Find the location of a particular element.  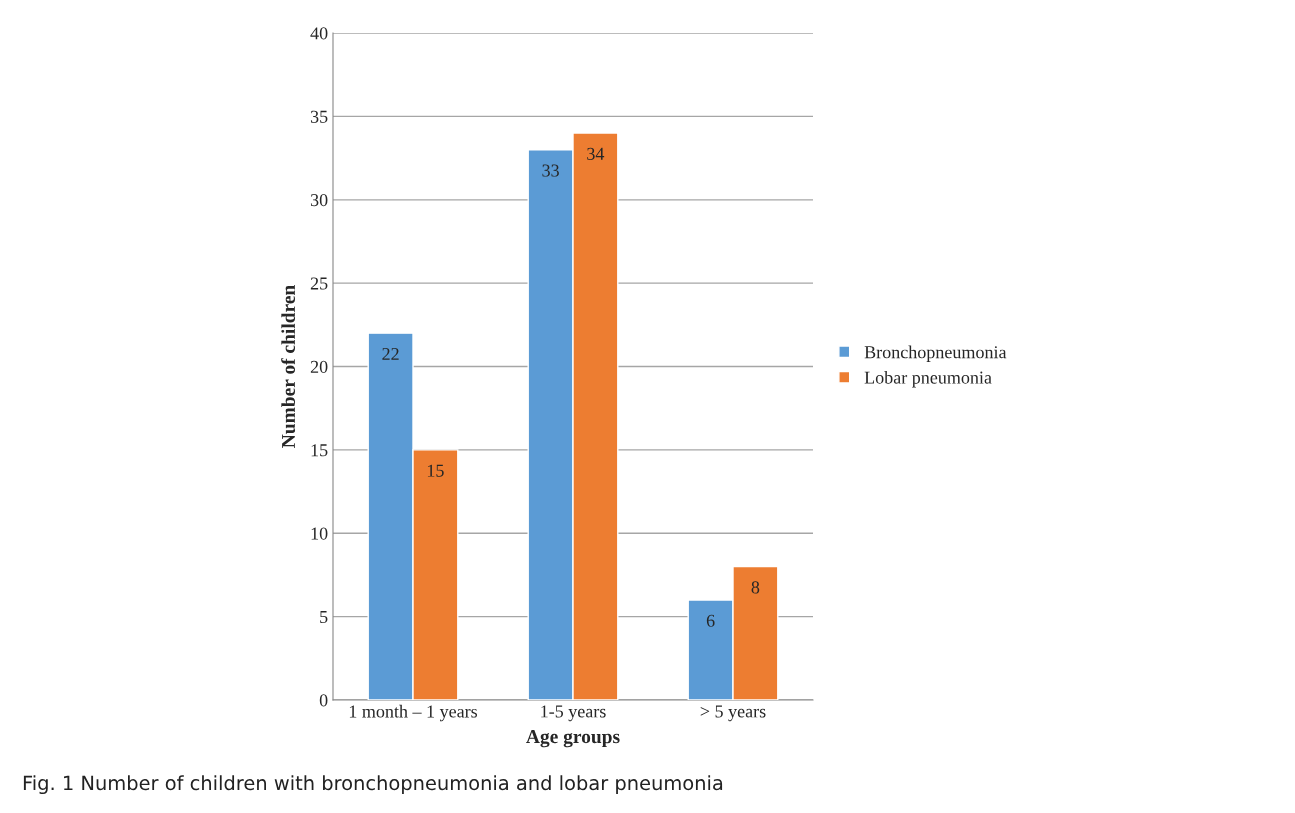

data-label: 34 is located at coordinates (596, 153).